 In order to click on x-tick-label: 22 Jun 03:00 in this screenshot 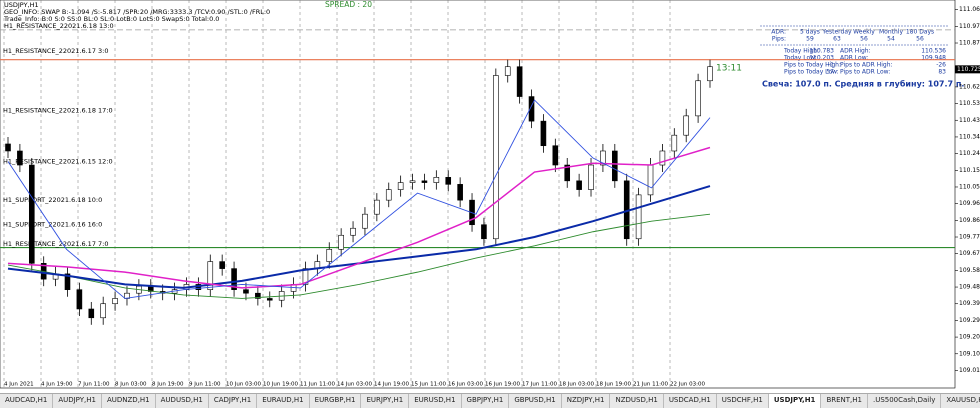, I will do `click(687, 385)`.